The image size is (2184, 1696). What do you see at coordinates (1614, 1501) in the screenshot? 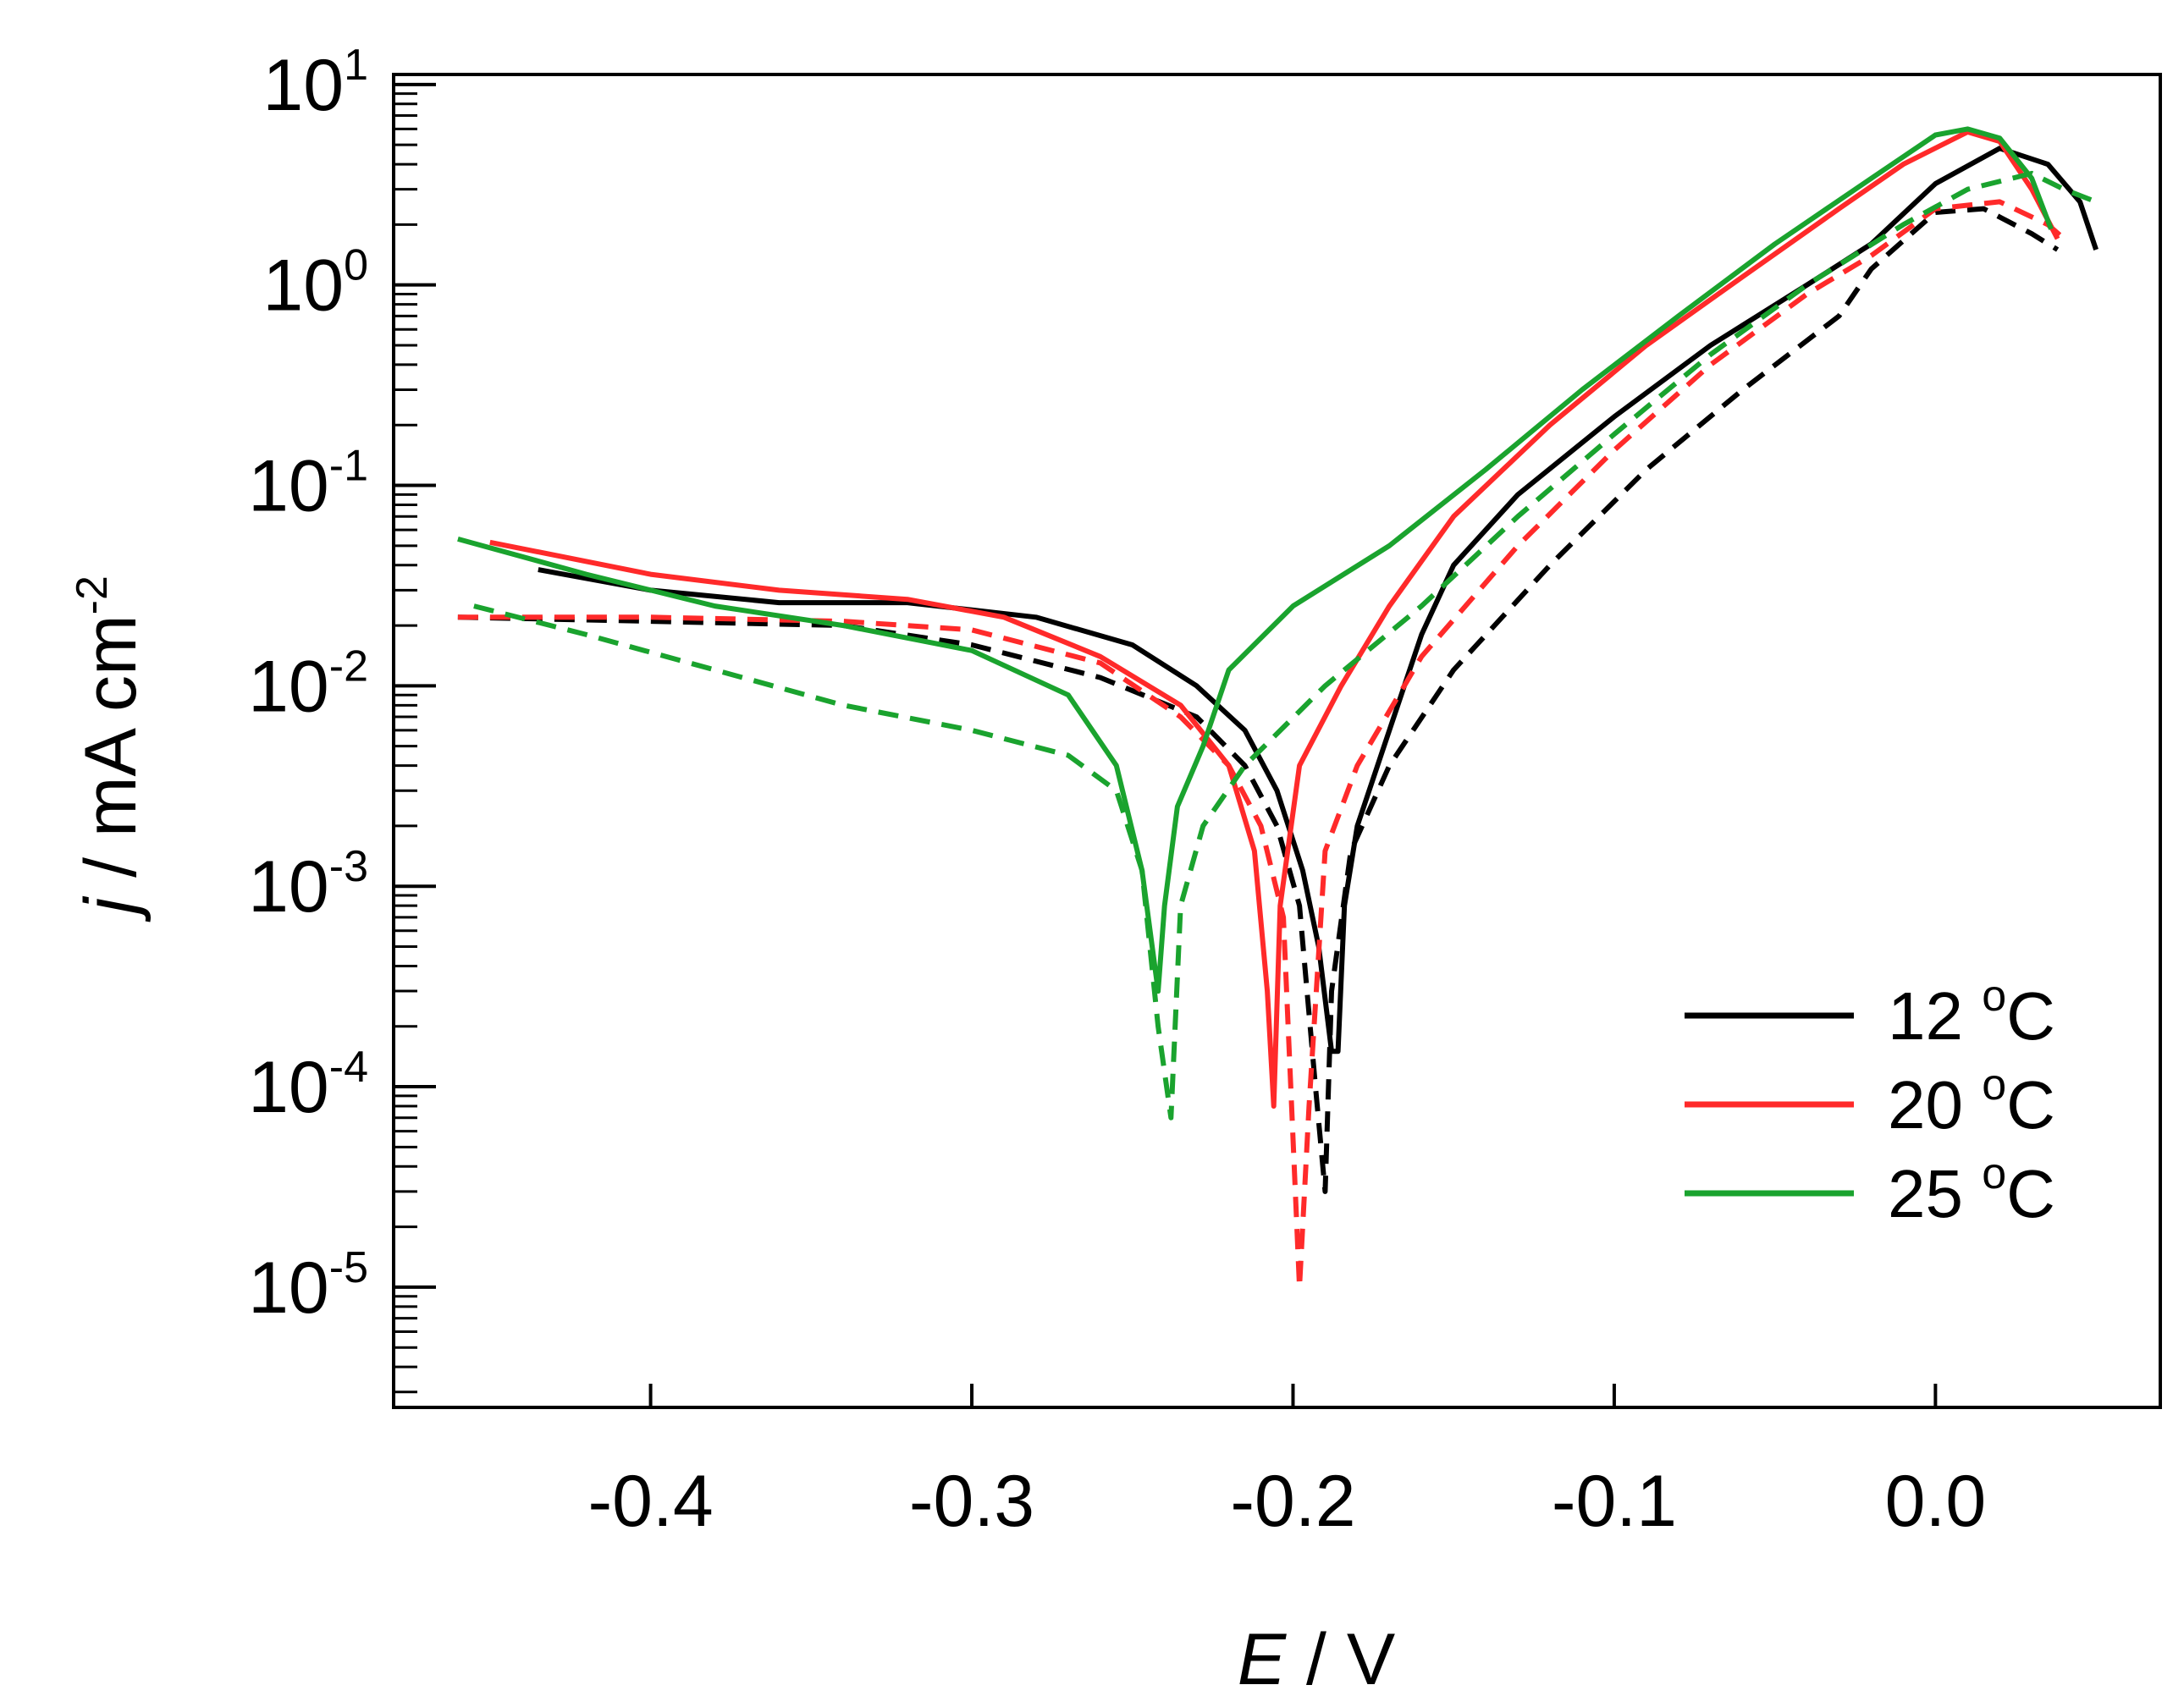
I see `x-tick-label: -0.1` at bounding box center [1614, 1501].